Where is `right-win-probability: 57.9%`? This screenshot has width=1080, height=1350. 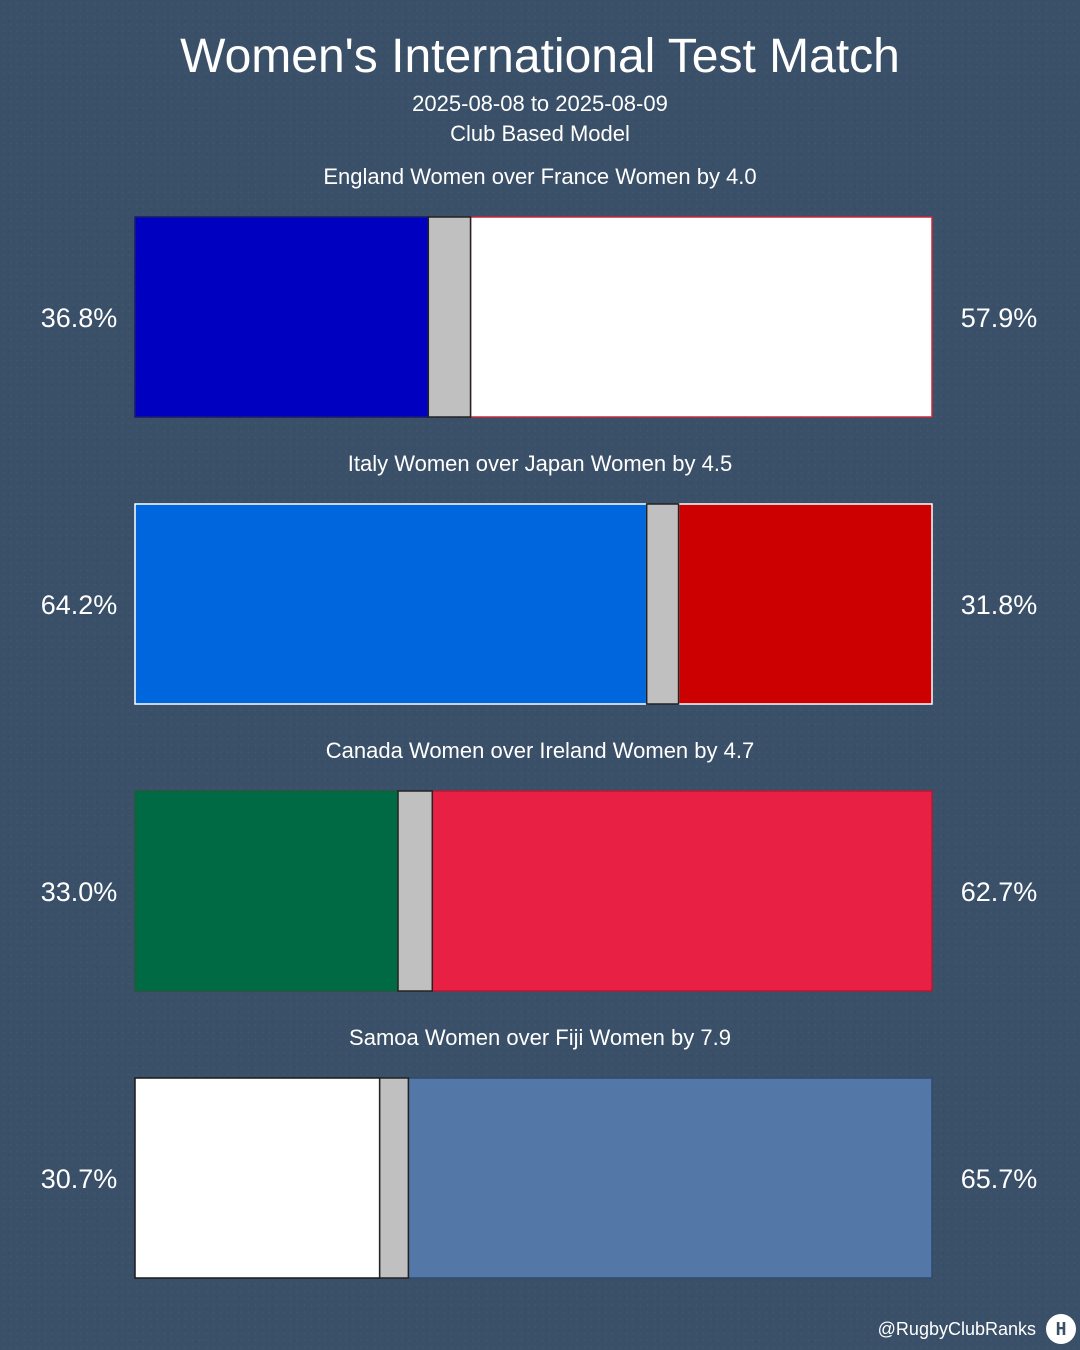
right-win-probability: 57.9% is located at coordinates (999, 318).